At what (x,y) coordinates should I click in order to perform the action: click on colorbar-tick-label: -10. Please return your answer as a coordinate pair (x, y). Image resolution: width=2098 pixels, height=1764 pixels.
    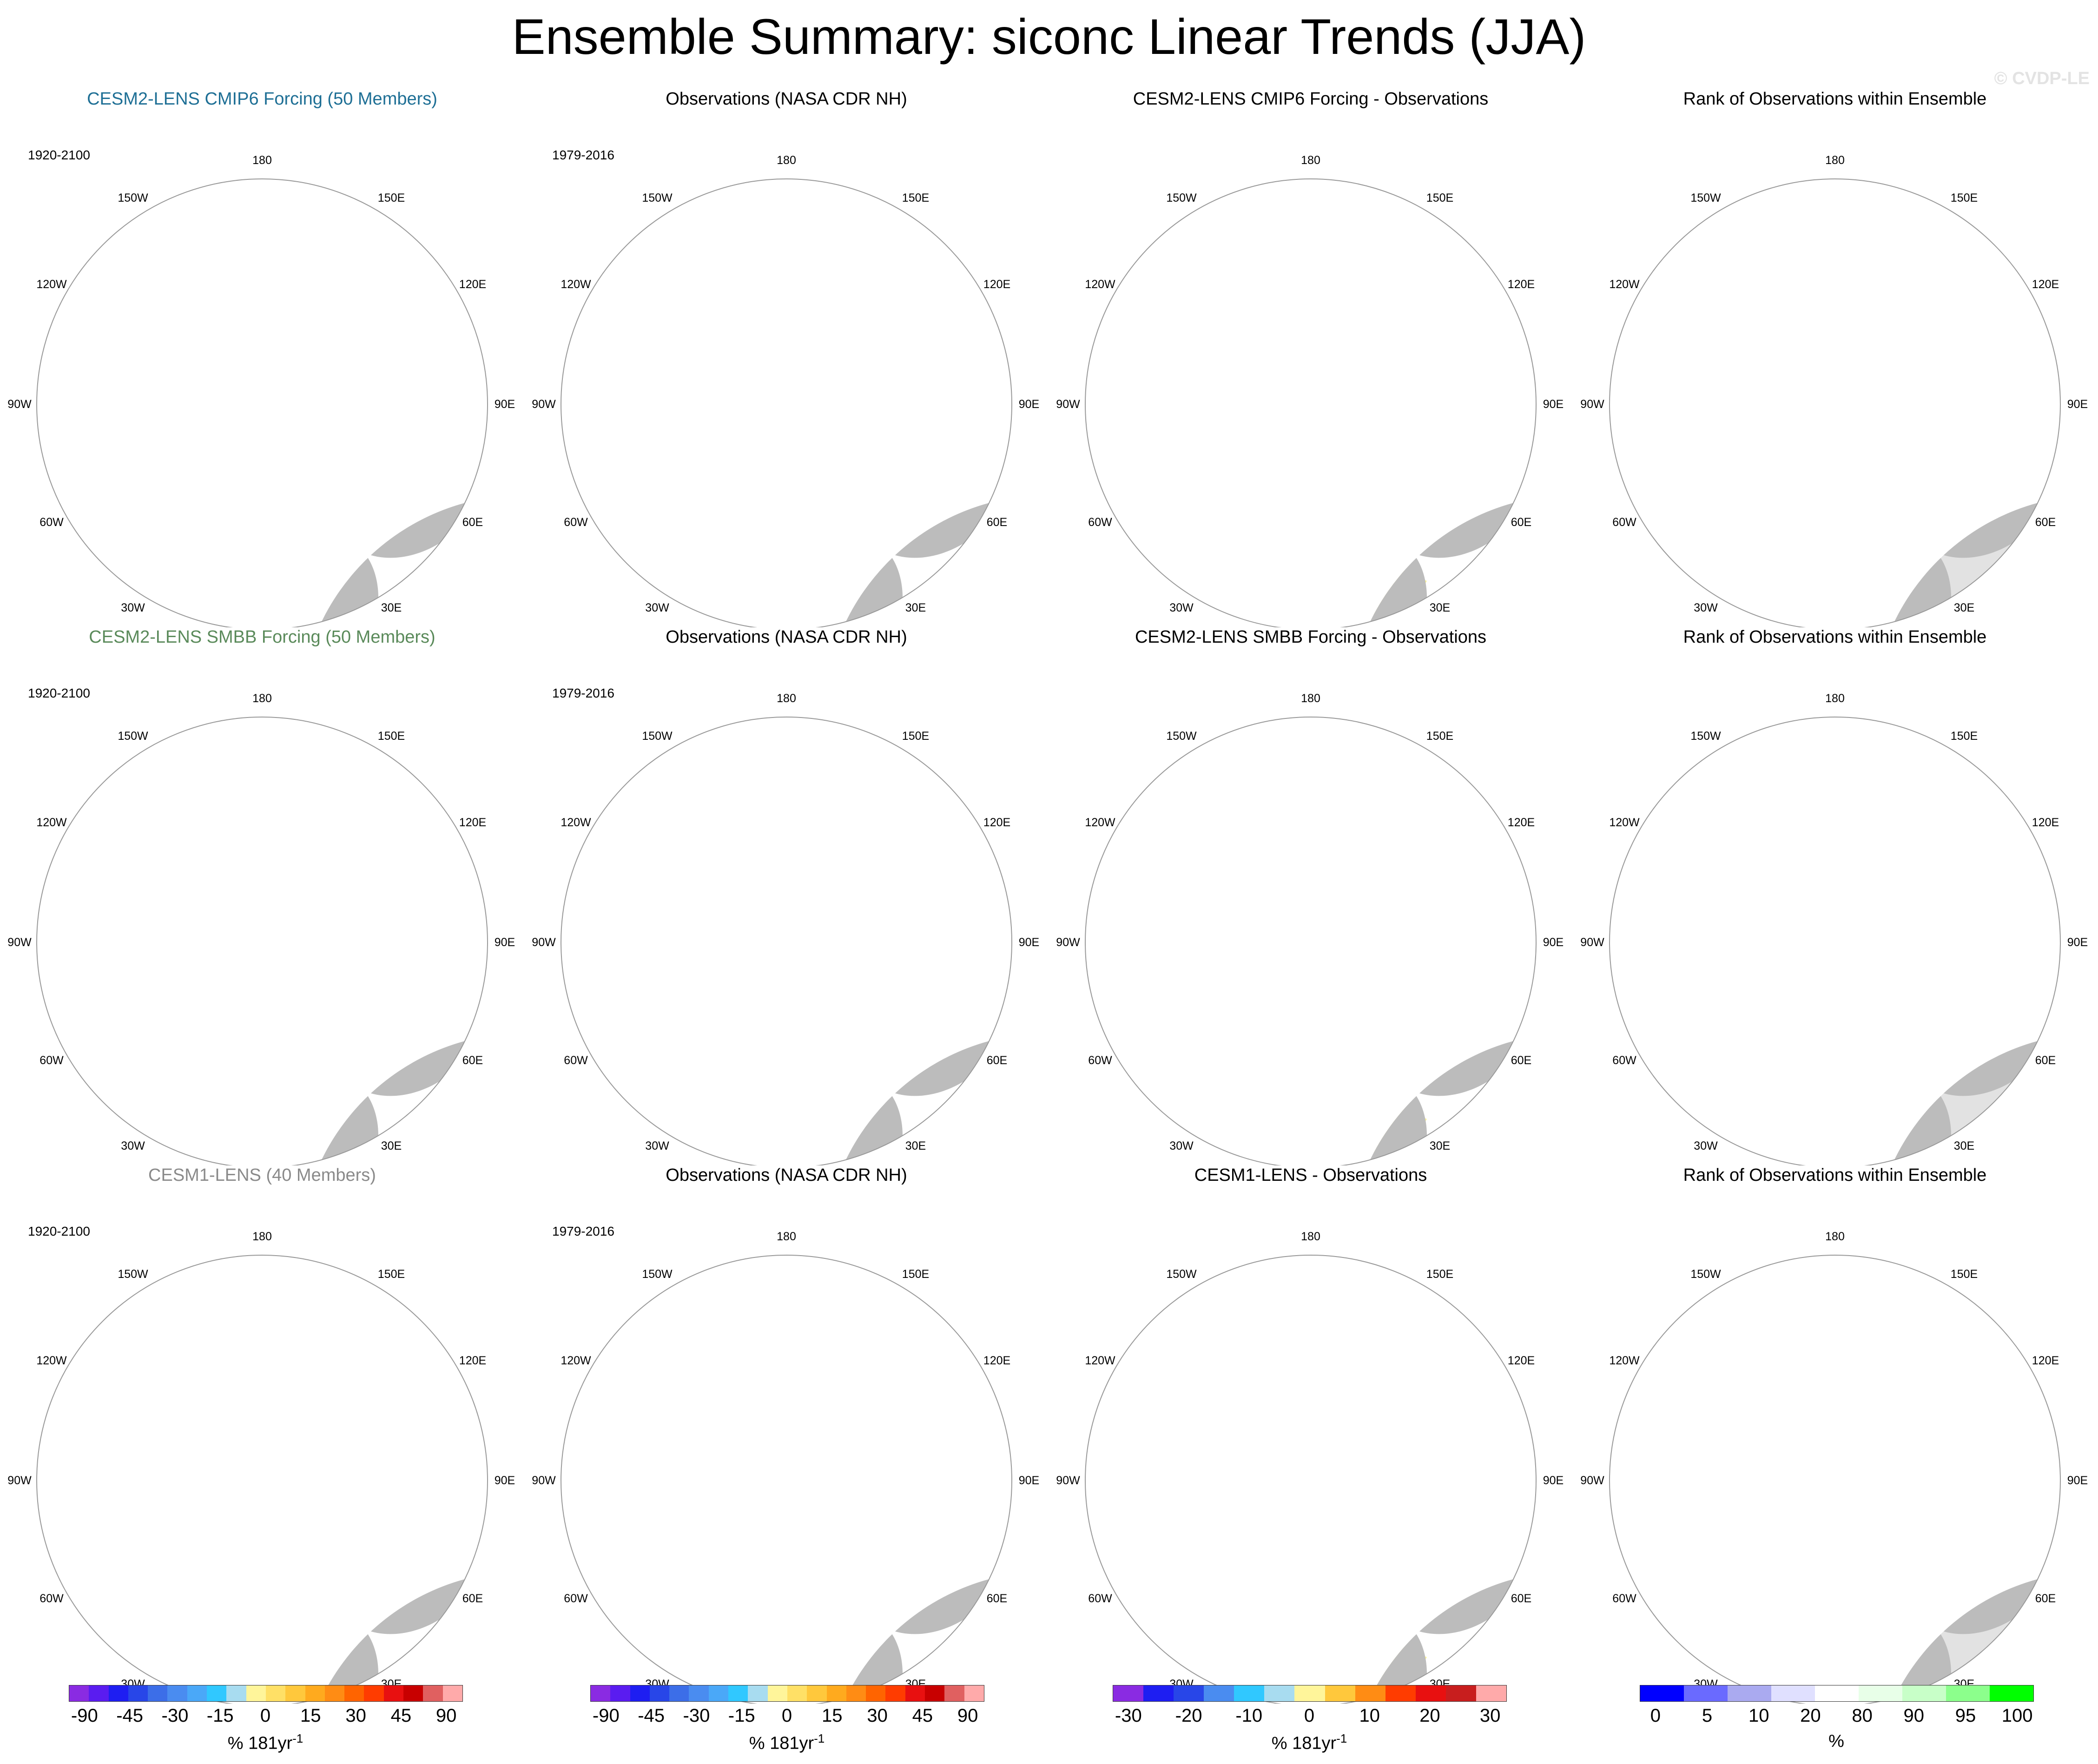
    Looking at the image, I should click on (1249, 1715).